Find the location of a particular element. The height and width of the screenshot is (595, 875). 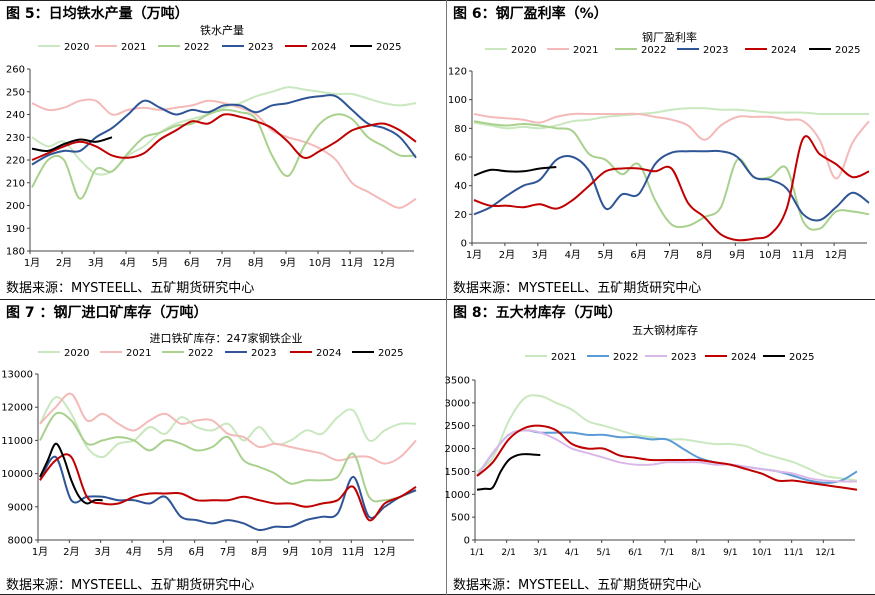

y-tick-label: 12000 is located at coordinates (17, 408).